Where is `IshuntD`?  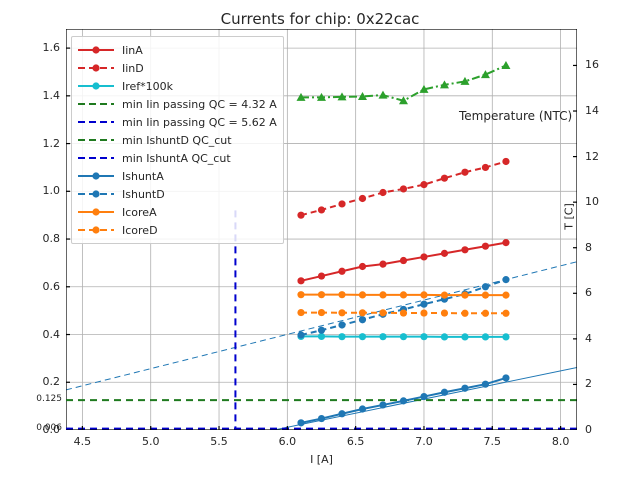
IshuntD is located at coordinates (403, 307).